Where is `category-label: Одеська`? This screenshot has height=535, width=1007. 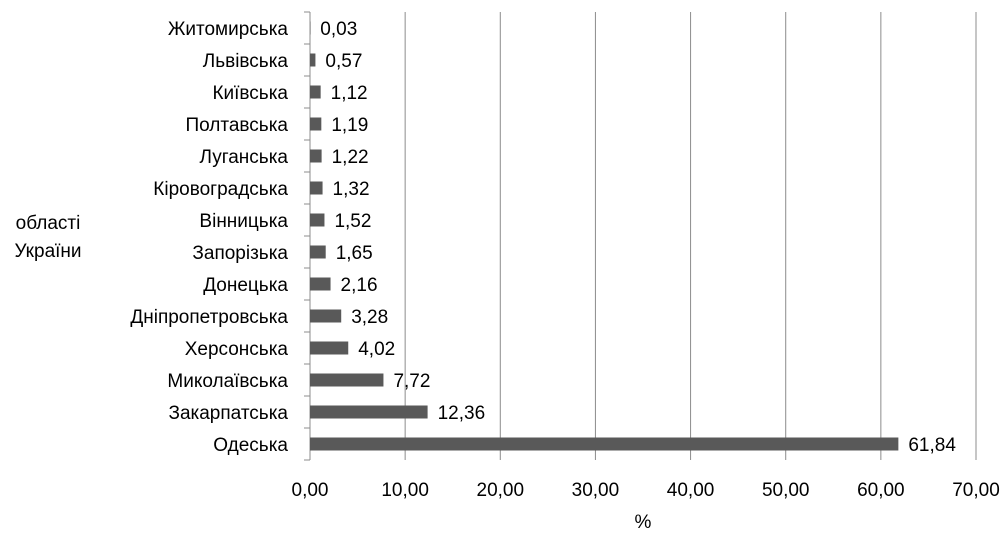 category-label: Одеська is located at coordinates (250, 445).